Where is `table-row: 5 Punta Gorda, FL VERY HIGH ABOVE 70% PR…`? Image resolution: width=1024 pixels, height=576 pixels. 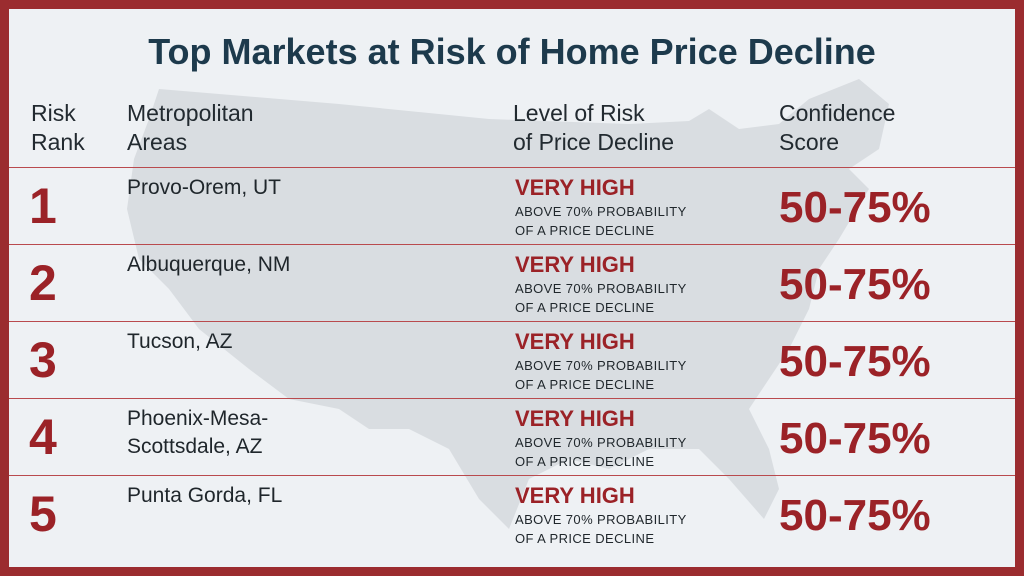
table-row: 5 Punta Gorda, FL VERY HIGH ABOVE 70% PR… is located at coordinates (512, 513).